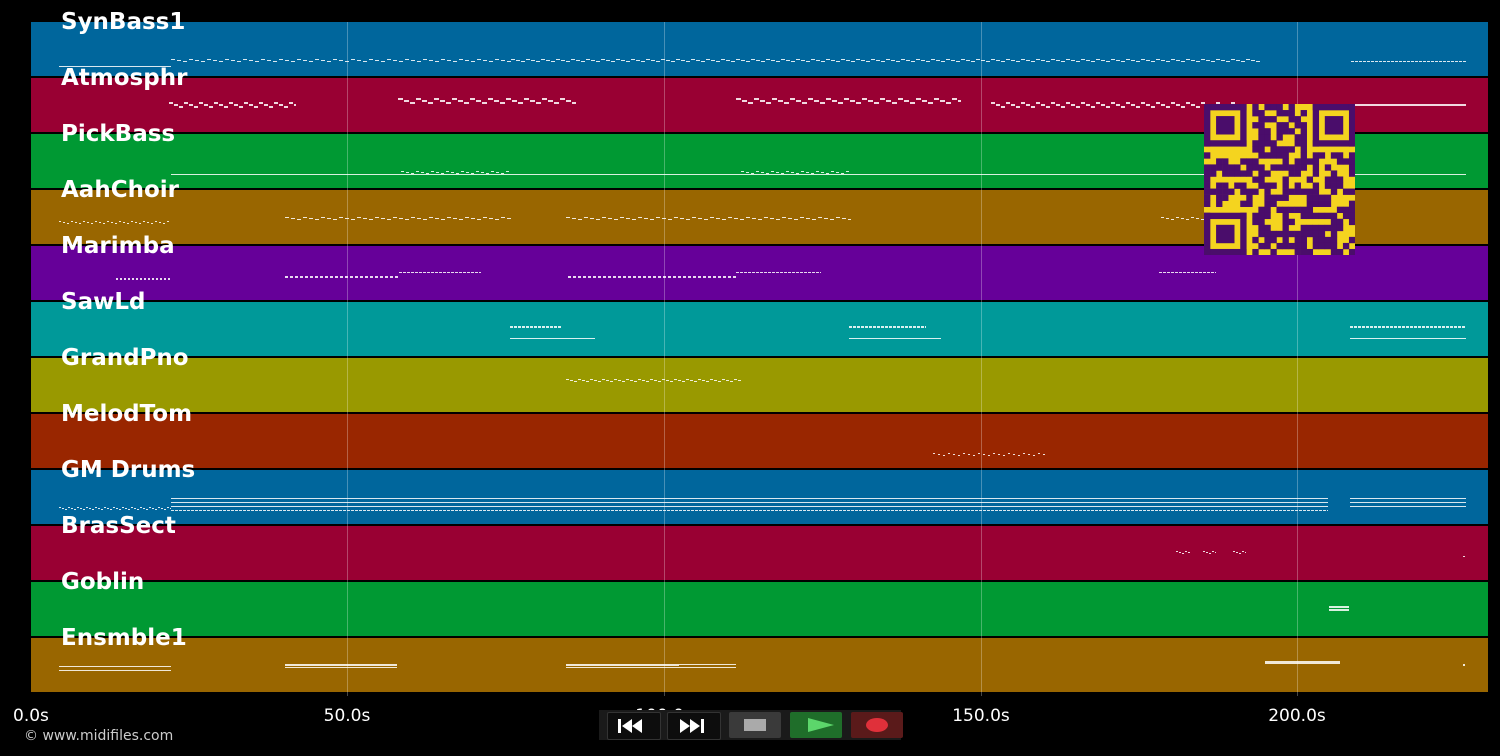 This screenshot has height=756, width=1500. What do you see at coordinates (816, 725) in the screenshot?
I see `play-button` at bounding box center [816, 725].